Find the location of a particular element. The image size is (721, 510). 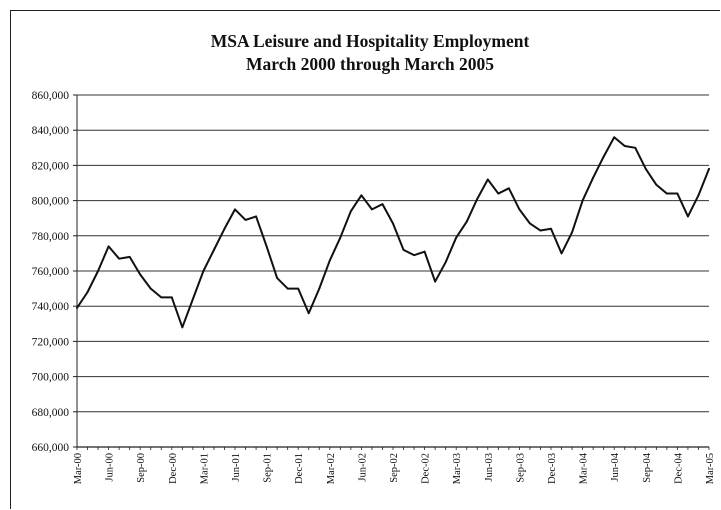

x-tick-label: Mar-01 is located at coordinates (204, 468).